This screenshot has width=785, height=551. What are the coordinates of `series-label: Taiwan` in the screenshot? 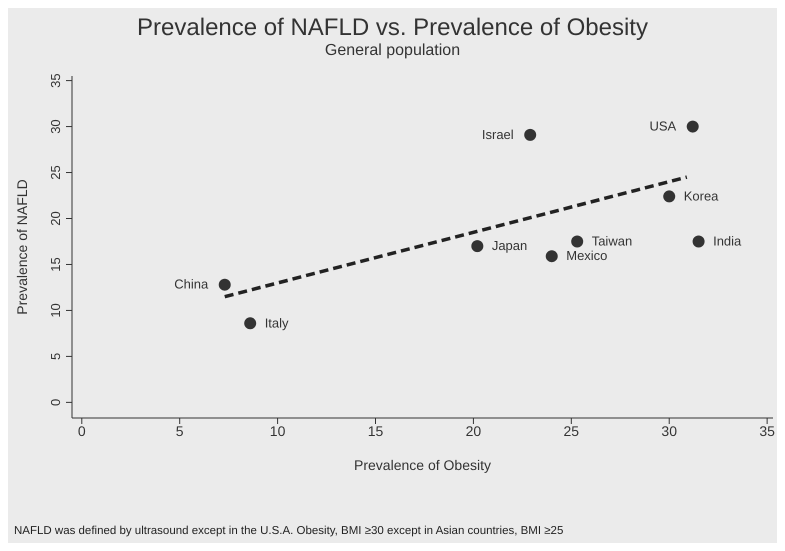 It's located at (612, 240).